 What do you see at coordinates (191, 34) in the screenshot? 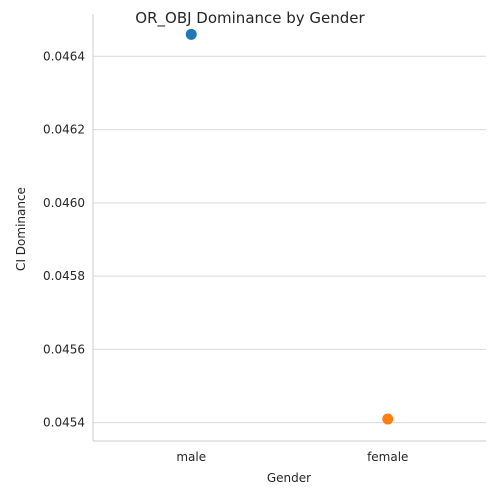
I see `data-point-male` at bounding box center [191, 34].